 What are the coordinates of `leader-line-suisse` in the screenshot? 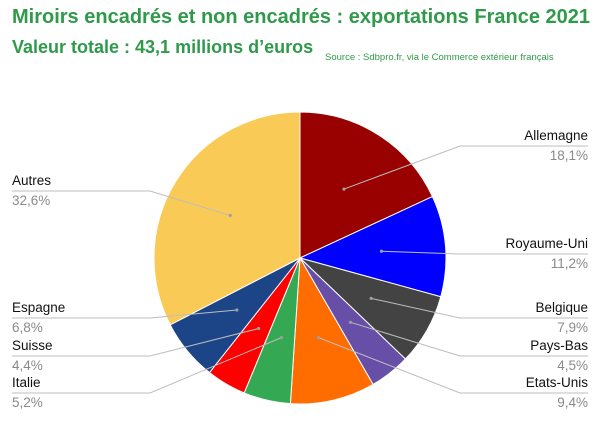 It's located at (135, 342).